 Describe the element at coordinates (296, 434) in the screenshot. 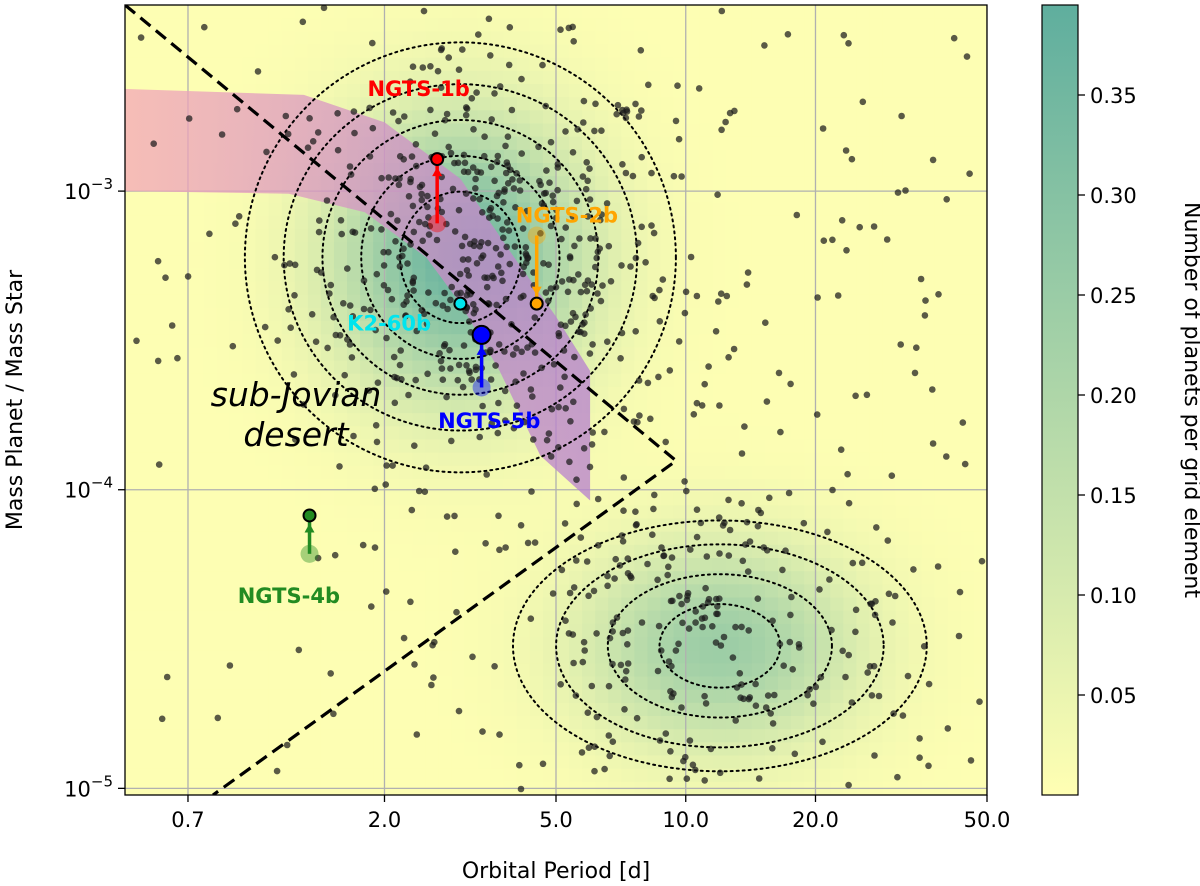

I see `desert-label-line2: desert` at that location.